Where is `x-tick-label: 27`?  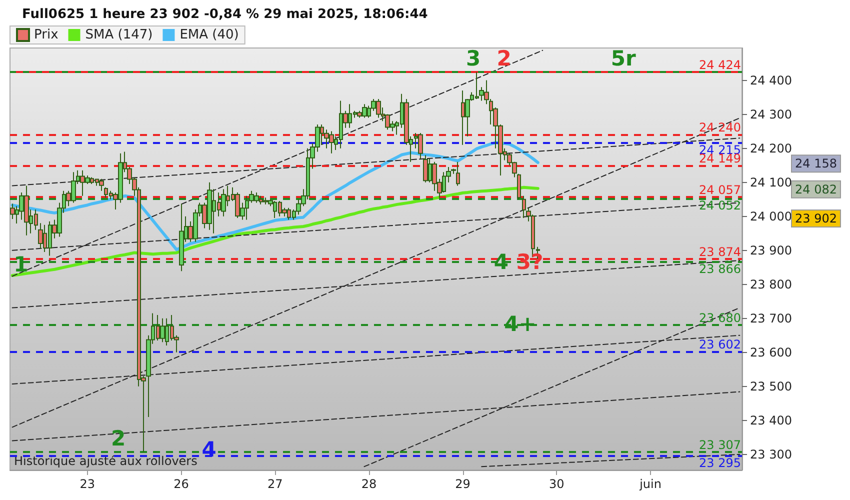 x-tick-label: 27 is located at coordinates (275, 484).